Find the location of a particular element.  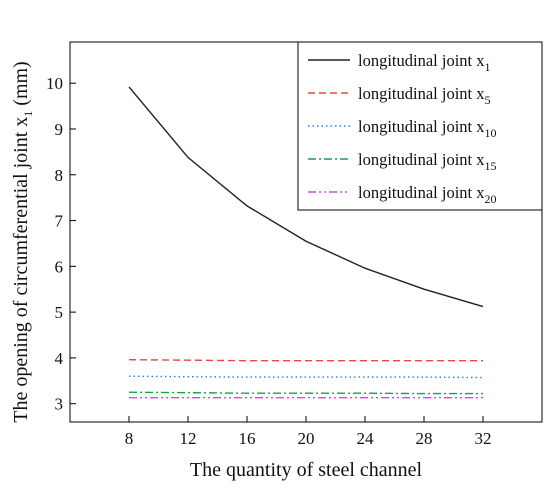

x-tick-label: 28 is located at coordinates (424, 438).